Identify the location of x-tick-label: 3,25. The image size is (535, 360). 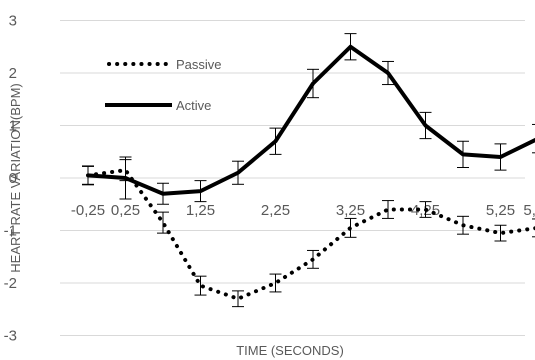
(350, 210).